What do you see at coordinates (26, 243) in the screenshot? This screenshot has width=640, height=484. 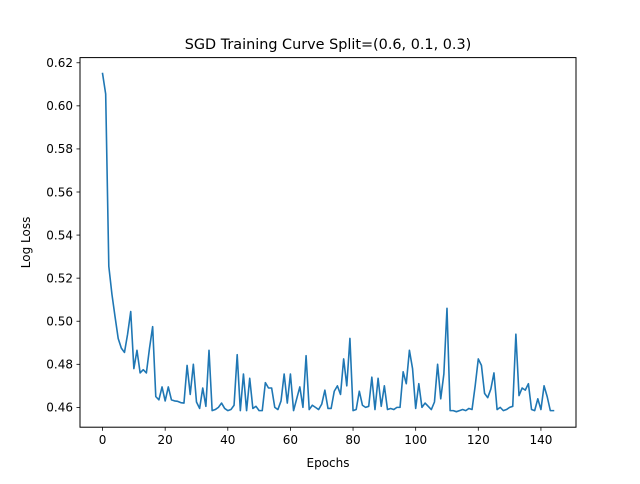 I see `y-axis-label: Log Loss` at bounding box center [26, 243].